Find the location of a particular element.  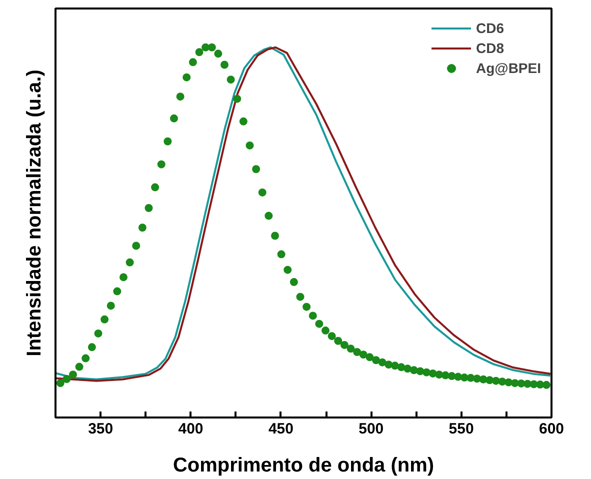

x-tick-label: 550 is located at coordinates (461, 429).